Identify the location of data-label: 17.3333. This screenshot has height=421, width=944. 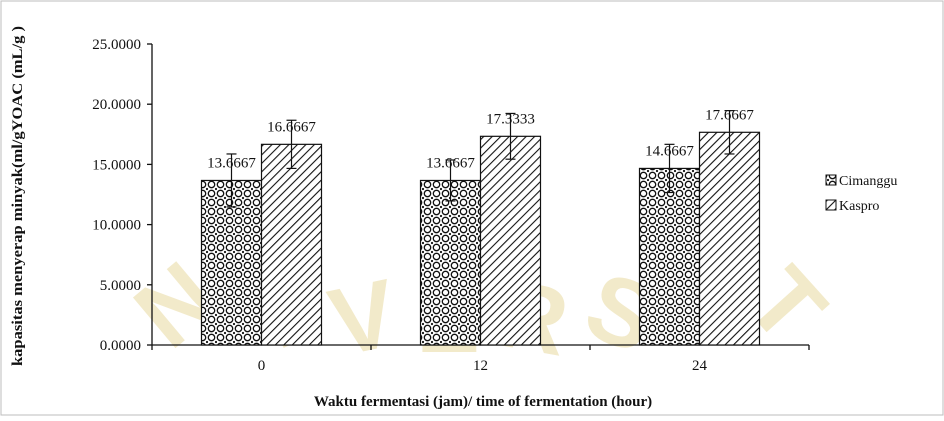
(510, 119).